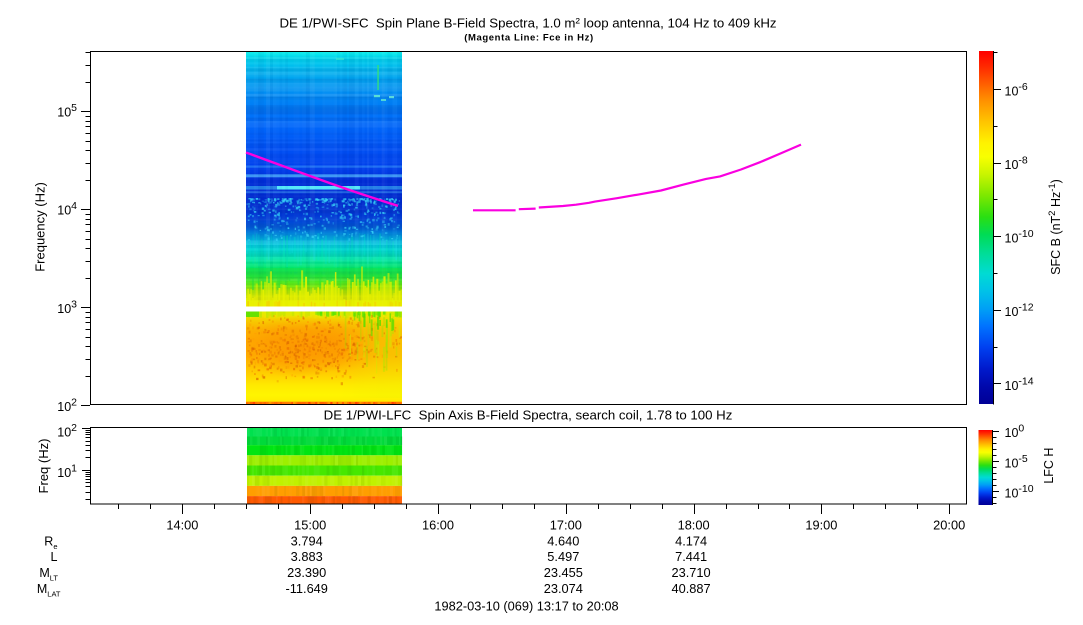 Image resolution: width=1083 pixels, height=625 pixels. What do you see at coordinates (306, 588) in the screenshot?
I see `svg-text: -11.649` at bounding box center [306, 588].